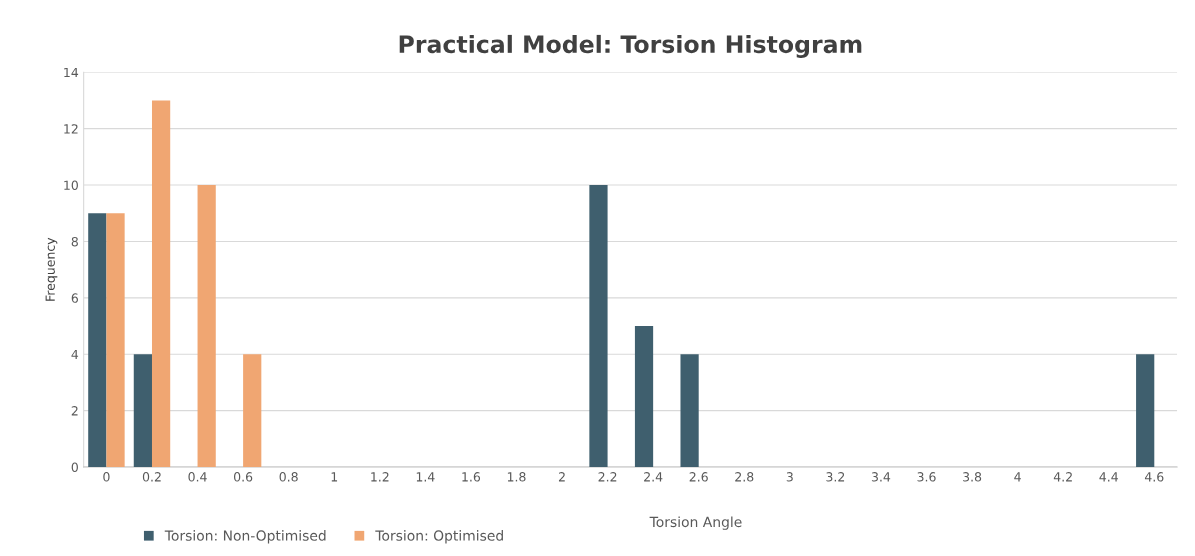 The height and width of the screenshot is (556, 1195). What do you see at coordinates (71, 129) in the screenshot?
I see `y-tick-label: 12` at bounding box center [71, 129].